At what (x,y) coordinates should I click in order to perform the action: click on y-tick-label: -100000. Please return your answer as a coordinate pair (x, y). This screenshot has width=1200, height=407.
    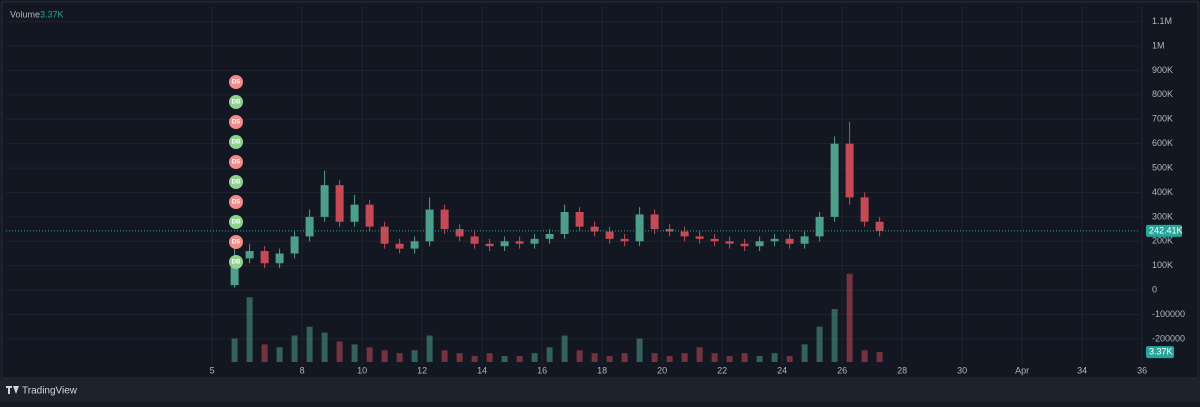
    Looking at the image, I should click on (1168, 314).